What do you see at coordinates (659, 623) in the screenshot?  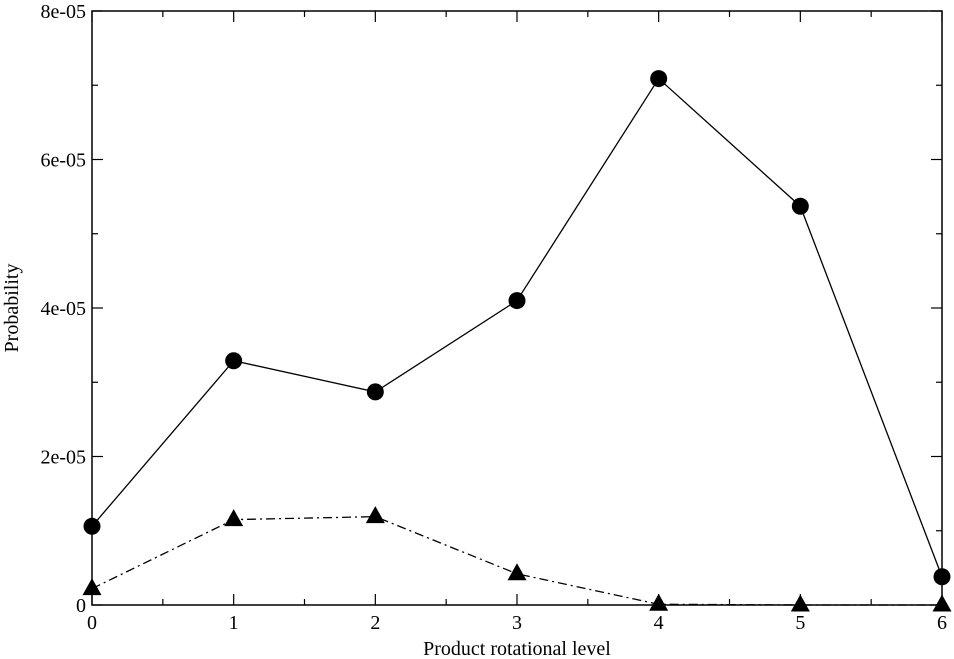 I see `x-tick-label: 4` at bounding box center [659, 623].